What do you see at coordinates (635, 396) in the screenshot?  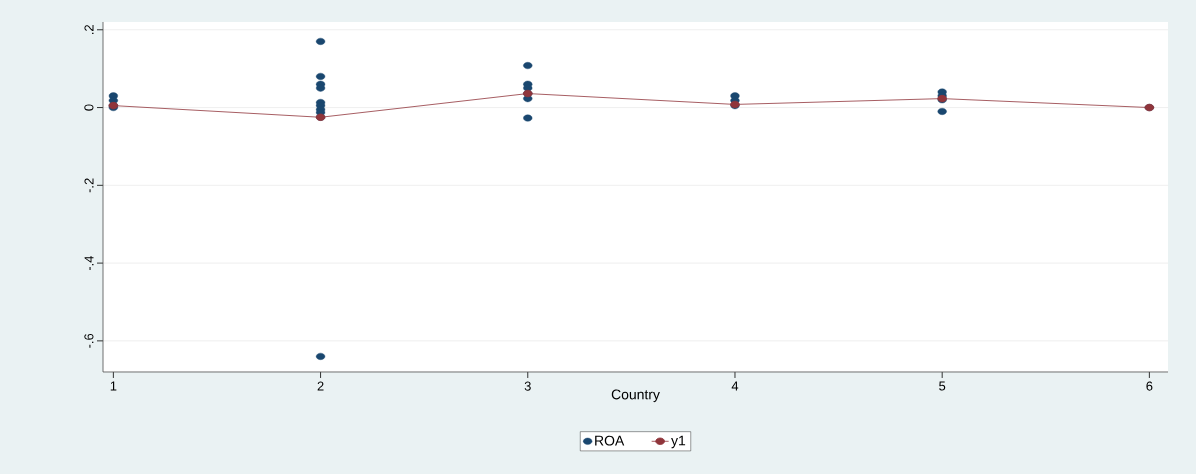 I see `x-axis-title: Country` at bounding box center [635, 396].